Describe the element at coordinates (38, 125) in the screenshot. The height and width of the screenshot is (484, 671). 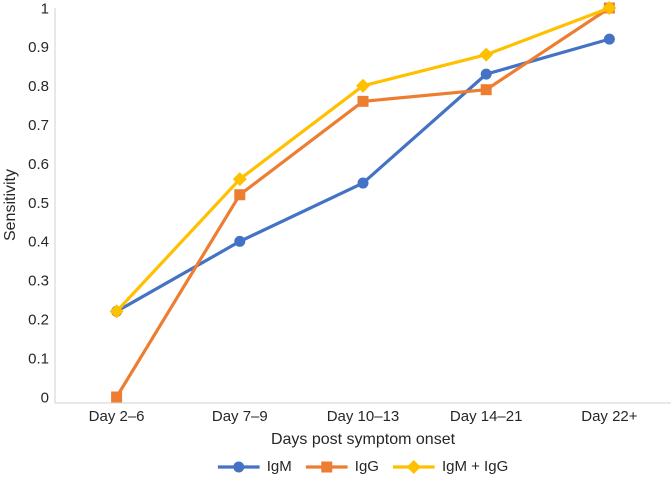
I see `y-tick-label-0.7: 0.7` at that location.